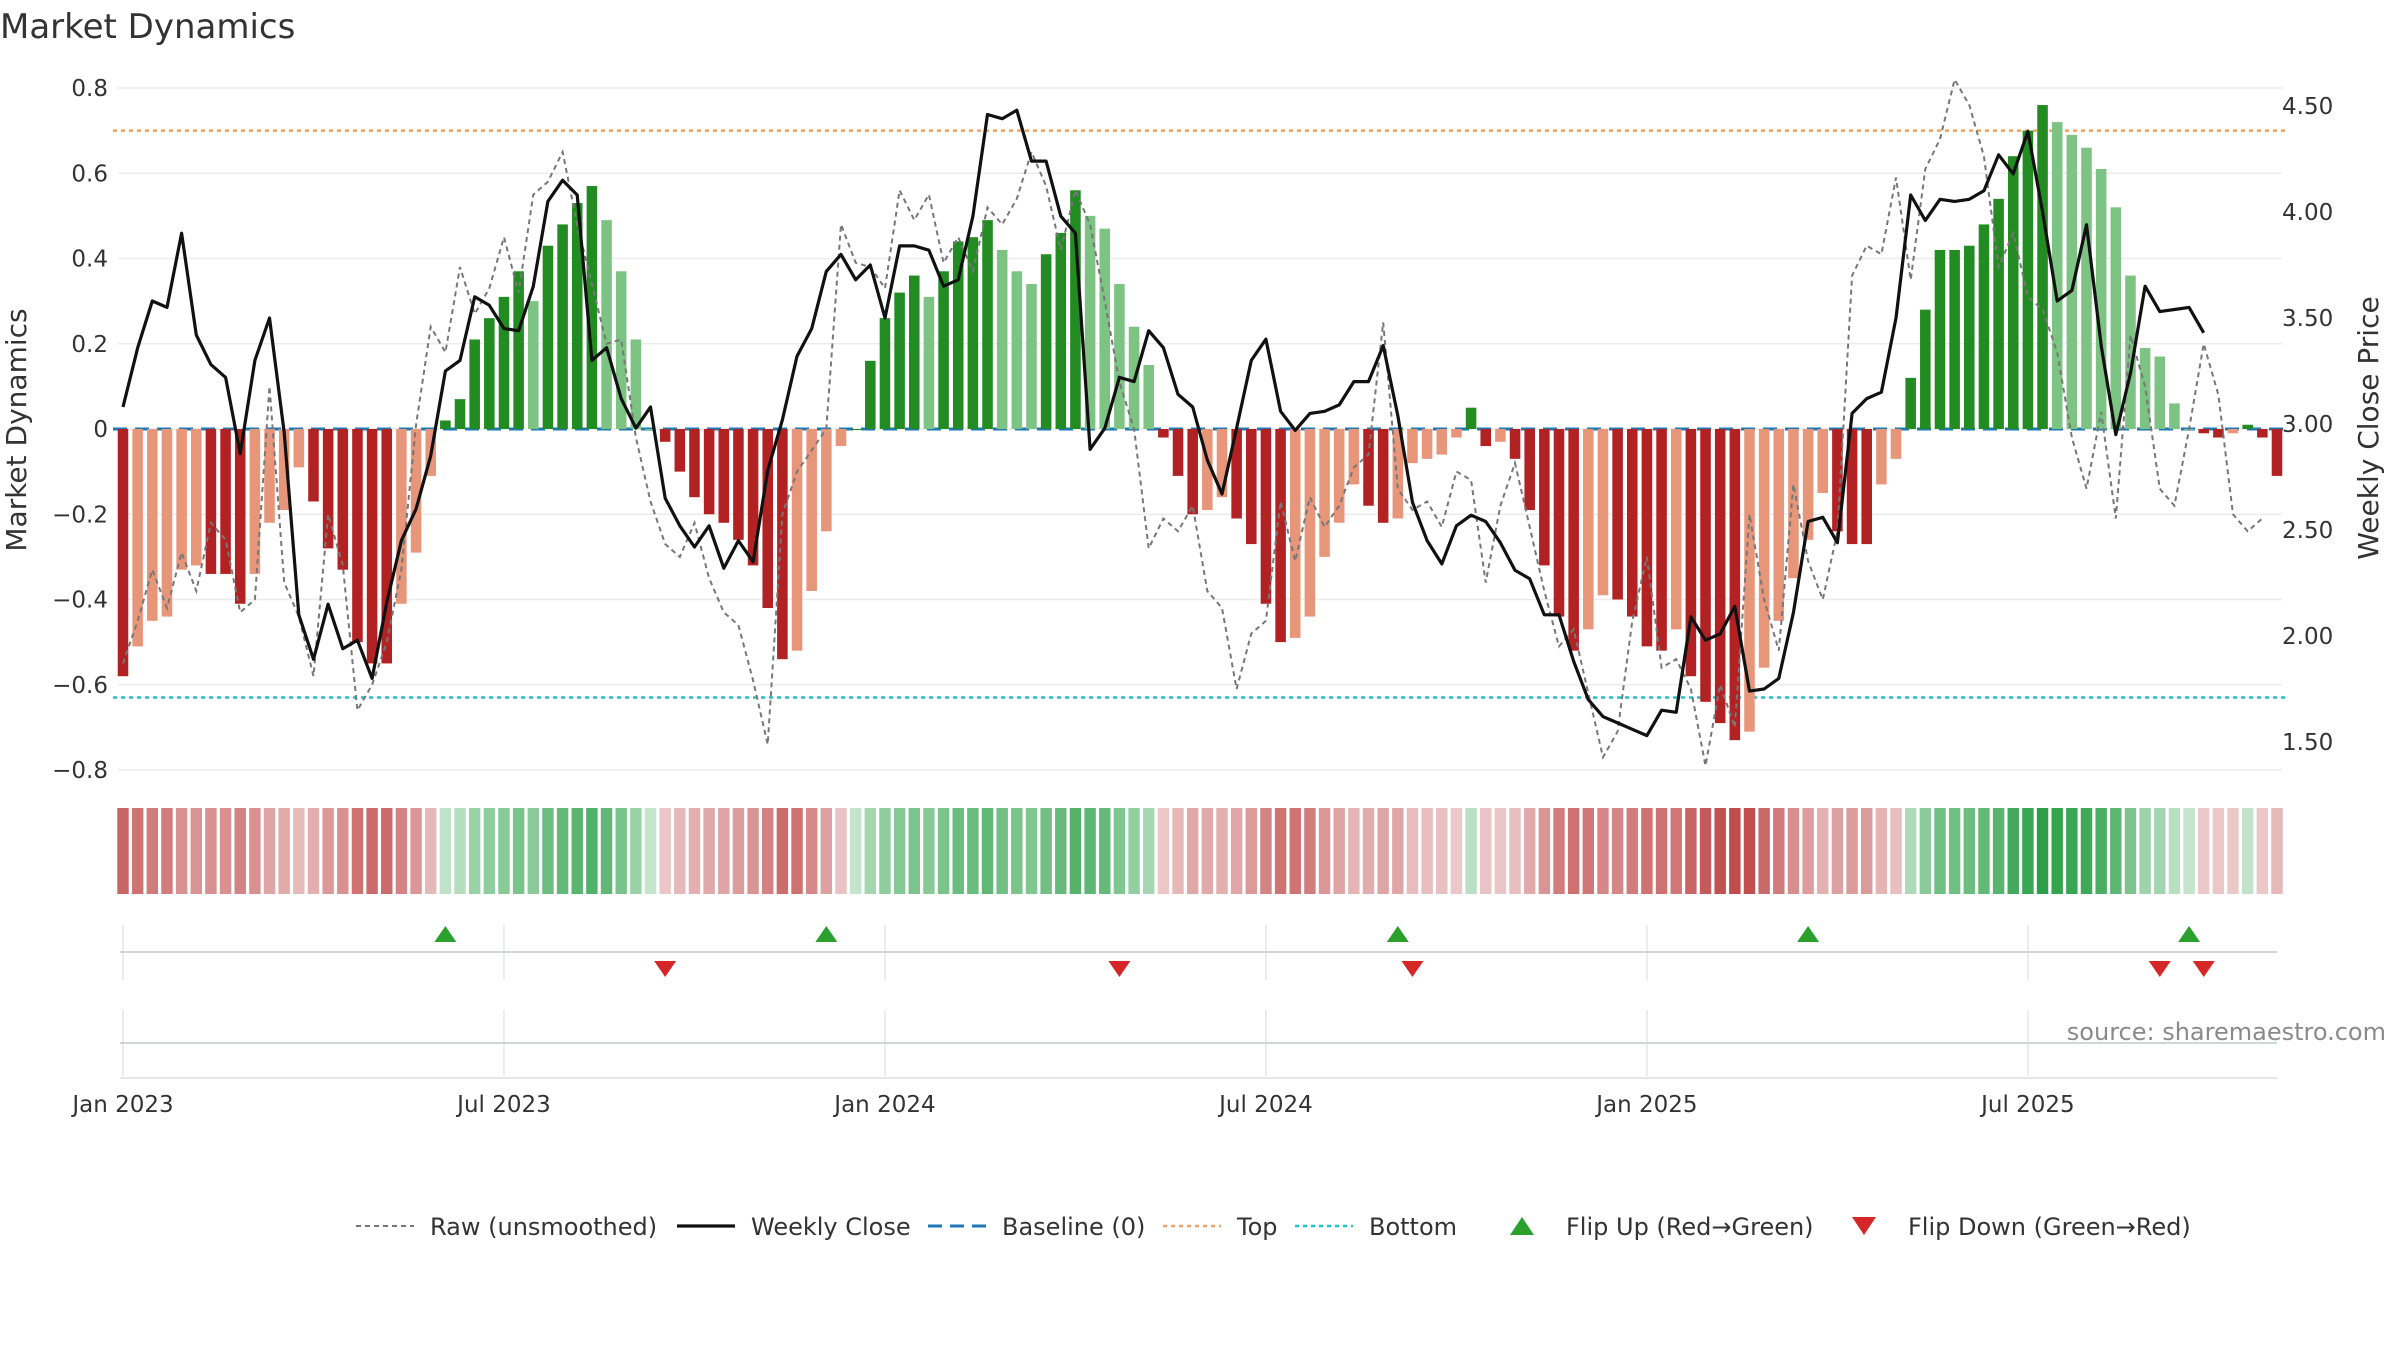 This screenshot has height=1350, width=2400. Describe the element at coordinates (2027, 1105) in the screenshot. I see `x-tick-label: Jul 2025` at that location.